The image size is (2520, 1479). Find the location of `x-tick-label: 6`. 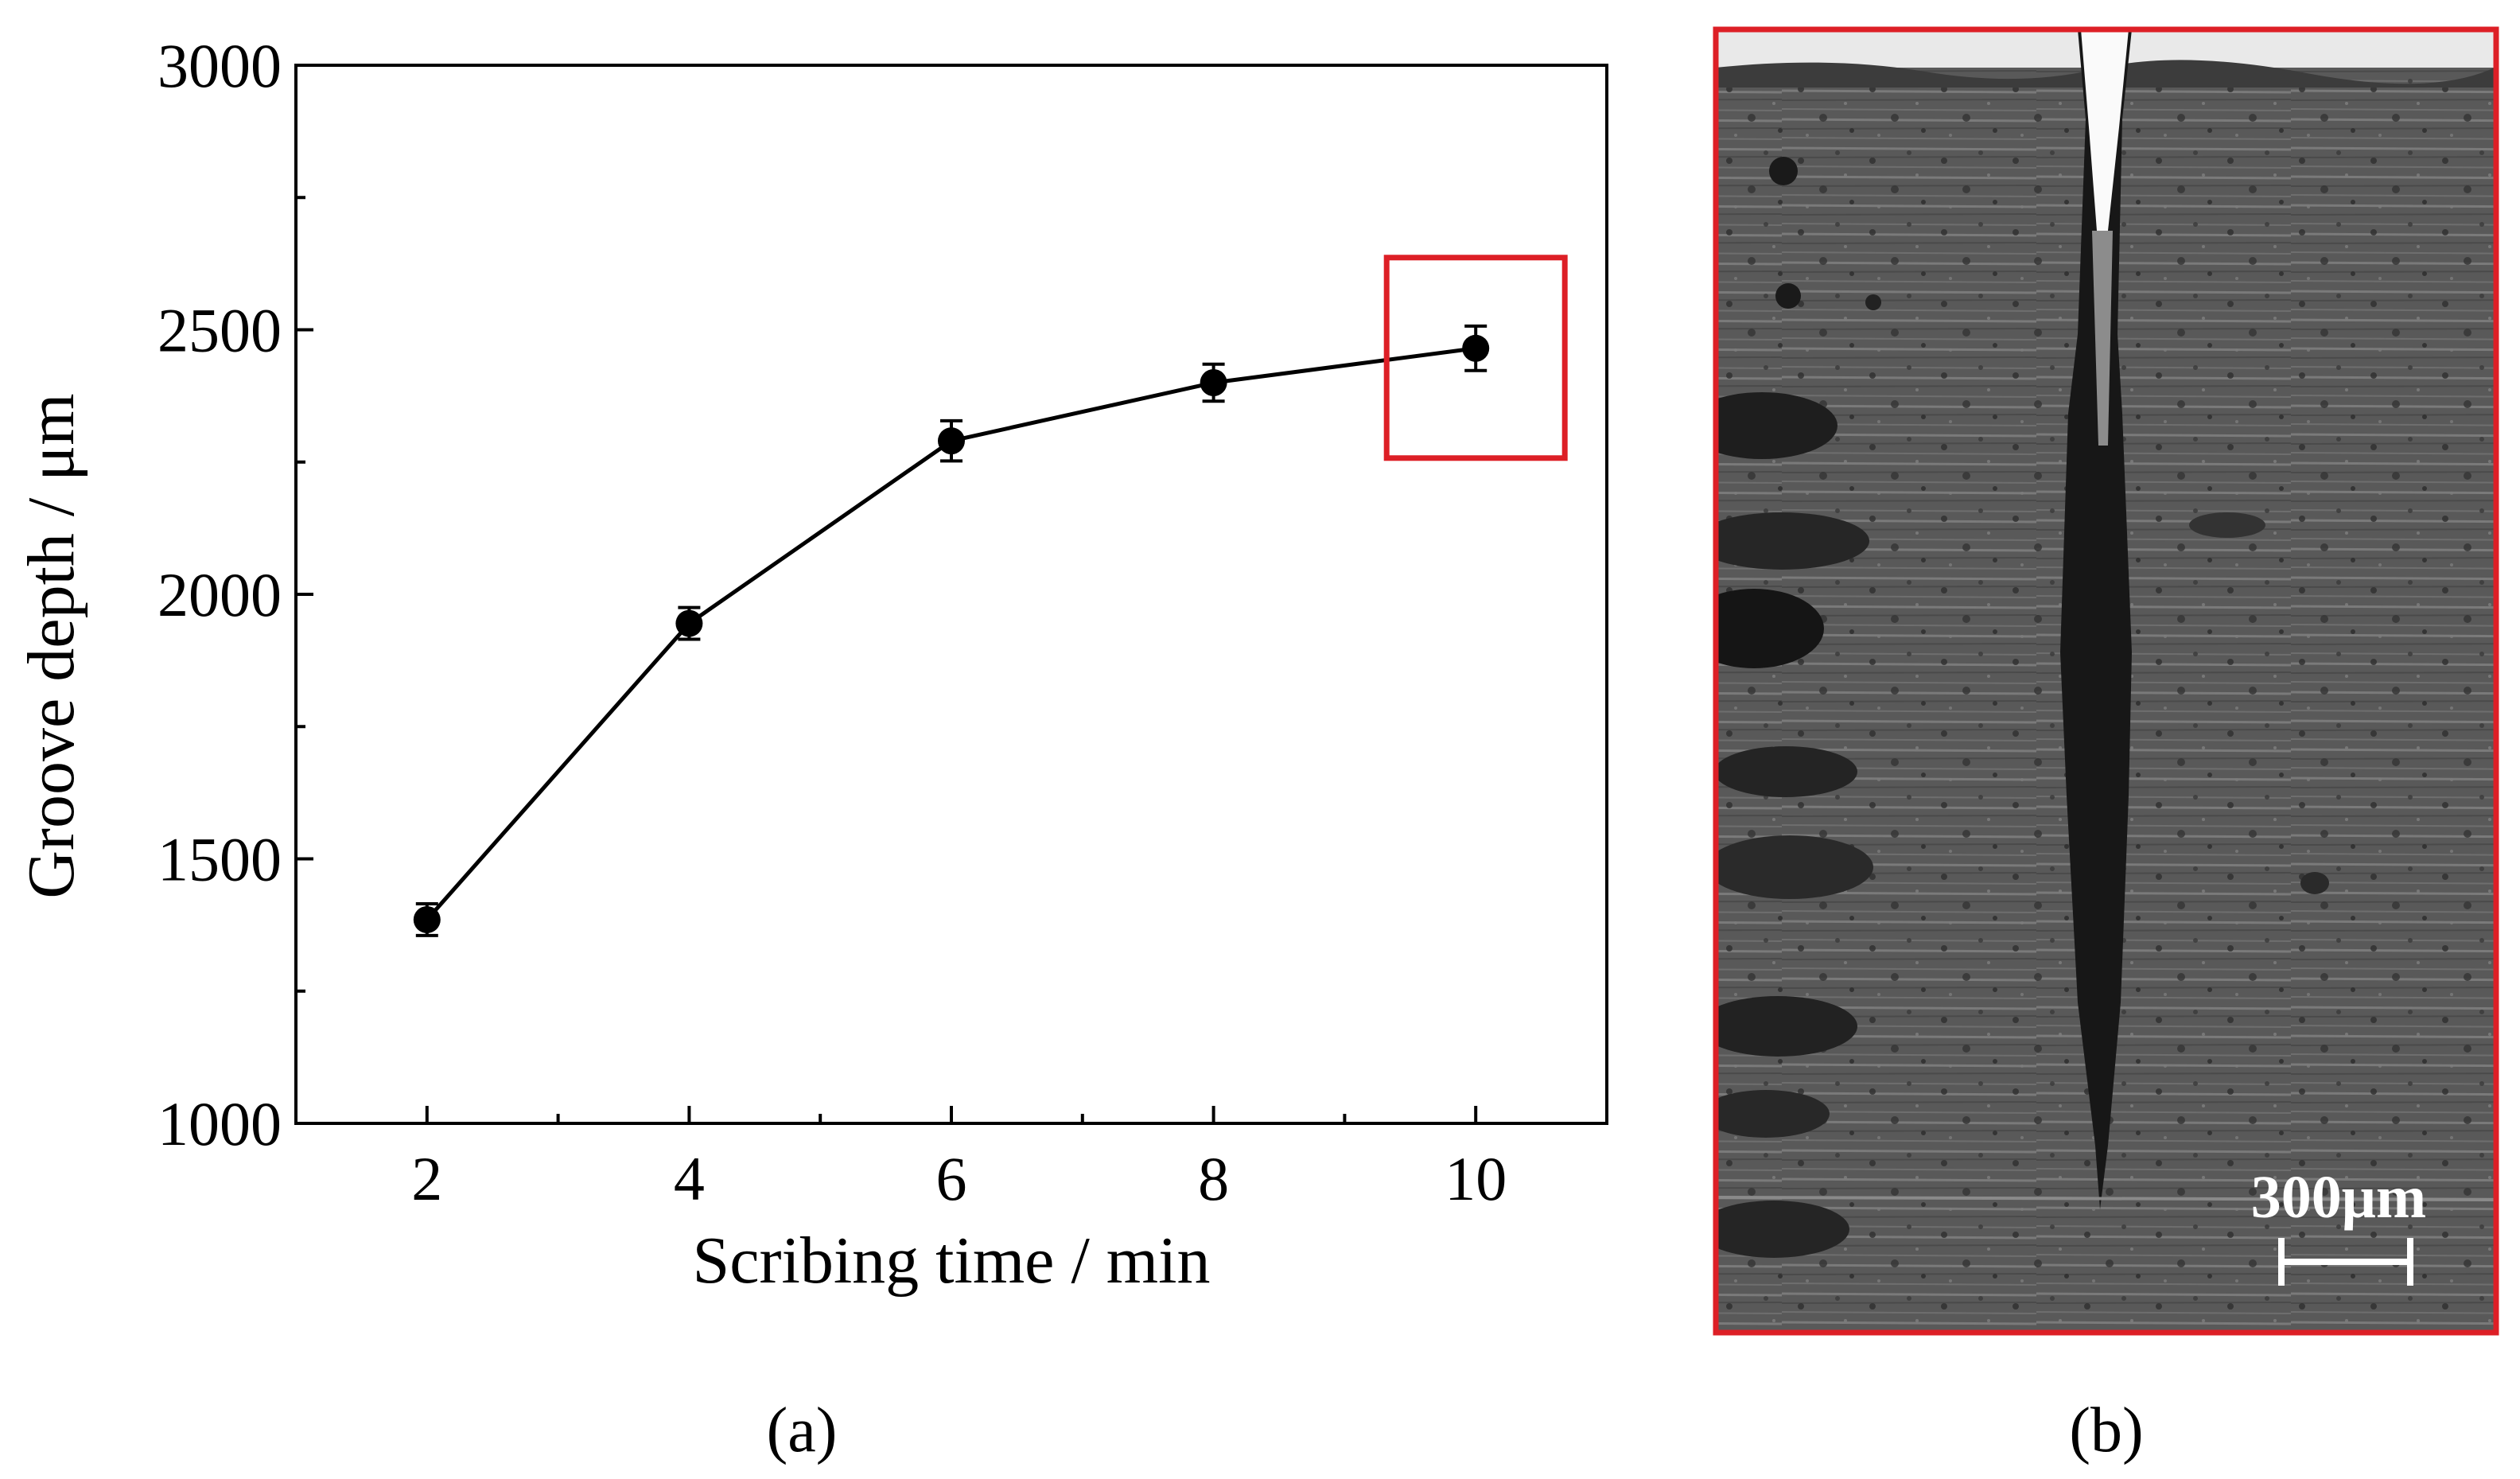

x-tick-label: 6 is located at coordinates (951, 1178).